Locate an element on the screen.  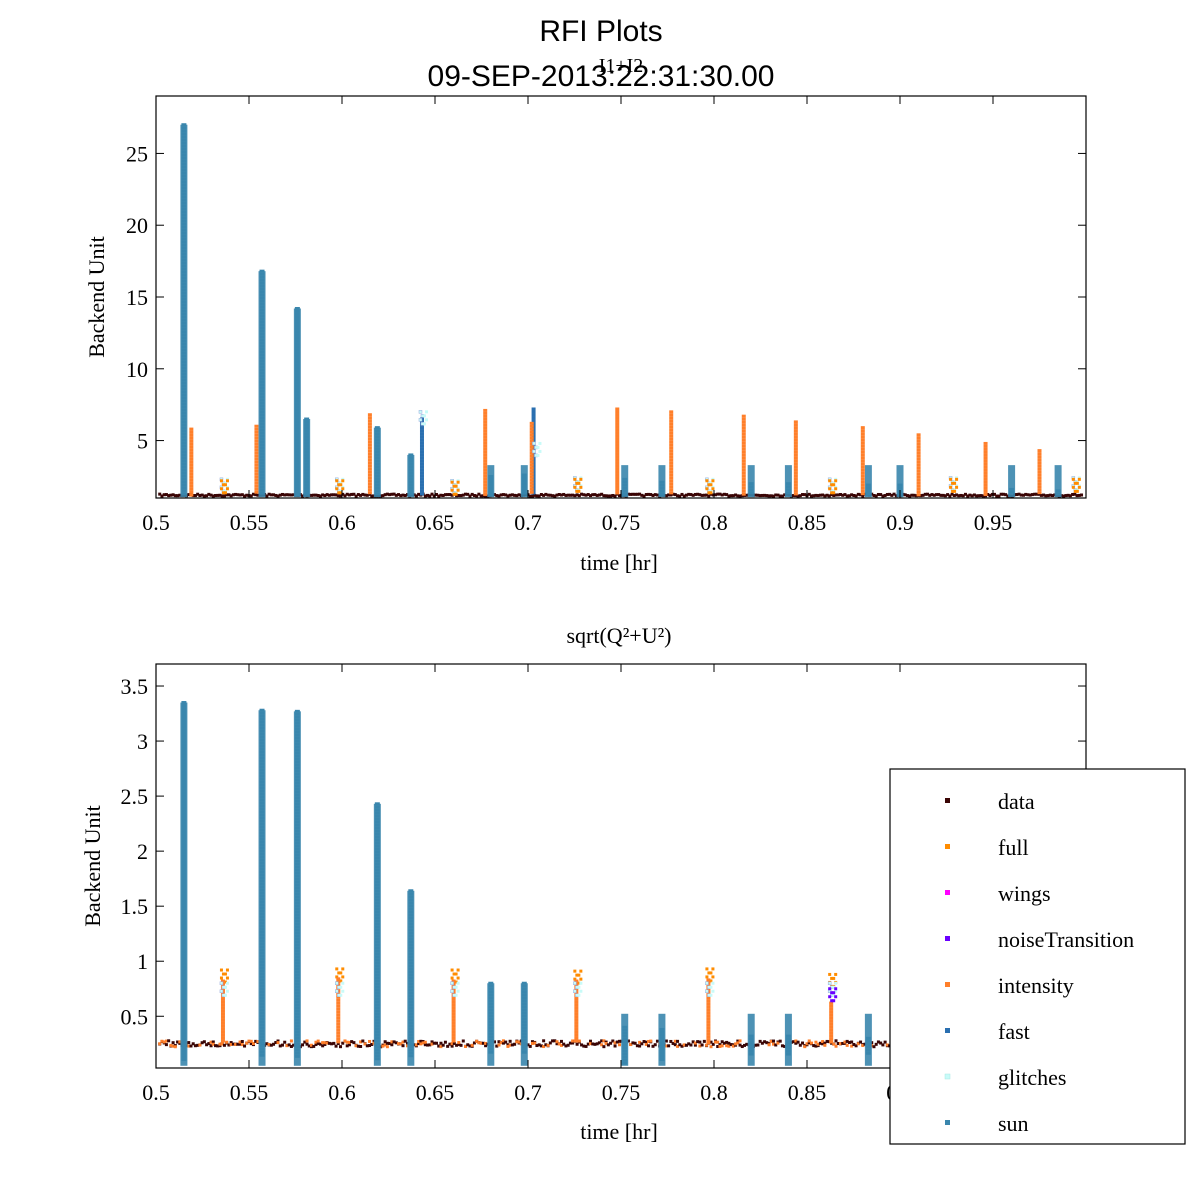
full-series is located at coordinates (650, 486).